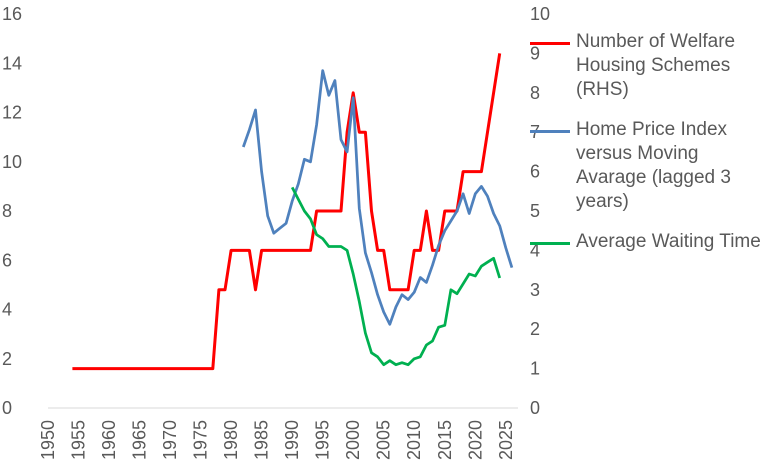 The width and height of the screenshot is (769, 473). Describe the element at coordinates (353, 440) in the screenshot. I see `x-tick-label: 2000` at that location.